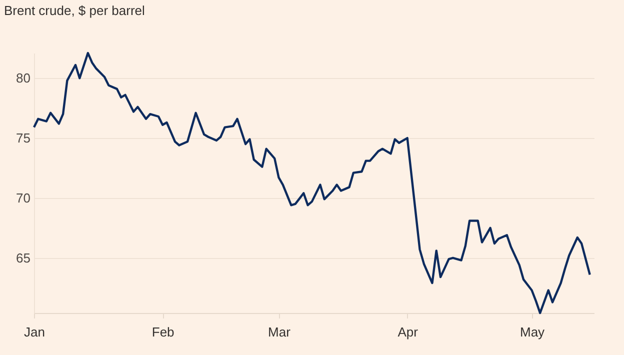 The image size is (624, 355). What do you see at coordinates (23, 138) in the screenshot?
I see `y-tick-label: 75` at bounding box center [23, 138].